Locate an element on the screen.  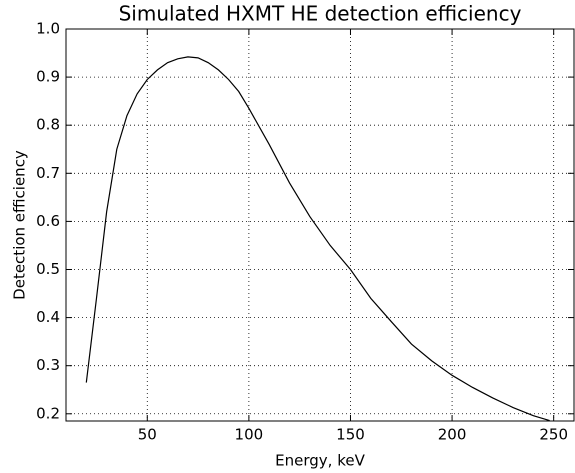
y-tick-label: 0.4 is located at coordinates (48, 317).